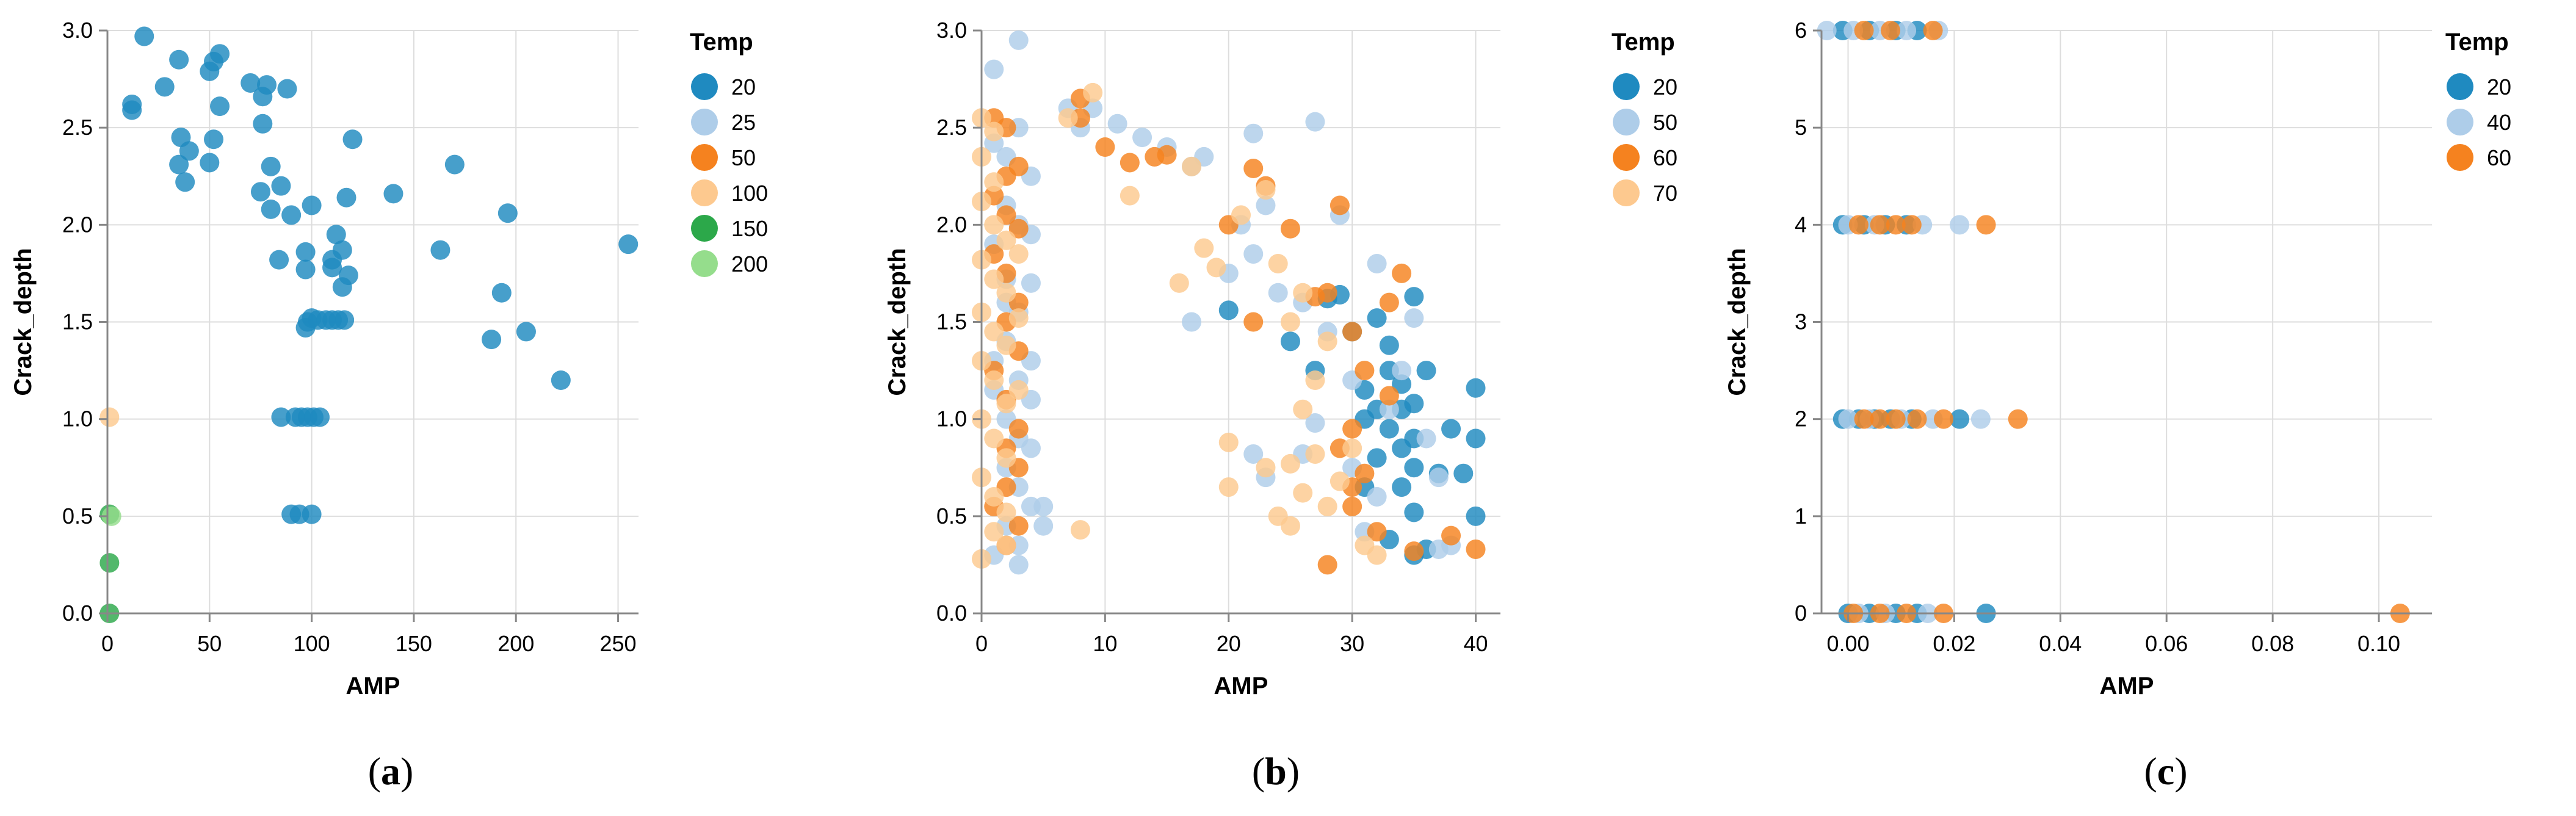 The width and height of the screenshot is (2576, 816). I want to click on panel-b-y-tick-label: 2.0, so click(951, 224).